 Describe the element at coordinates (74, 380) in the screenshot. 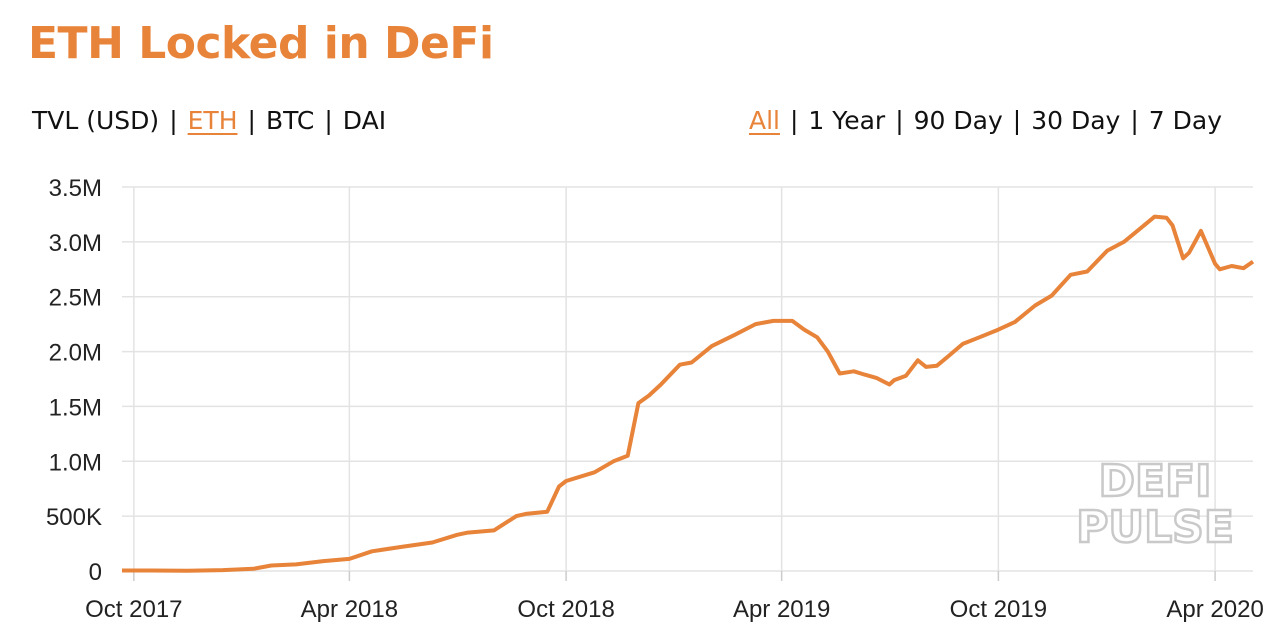

I see `y-axis: 0 500K 1.0M 1.5M 2.0M 2.5M 3.0M 3.5M` at that location.